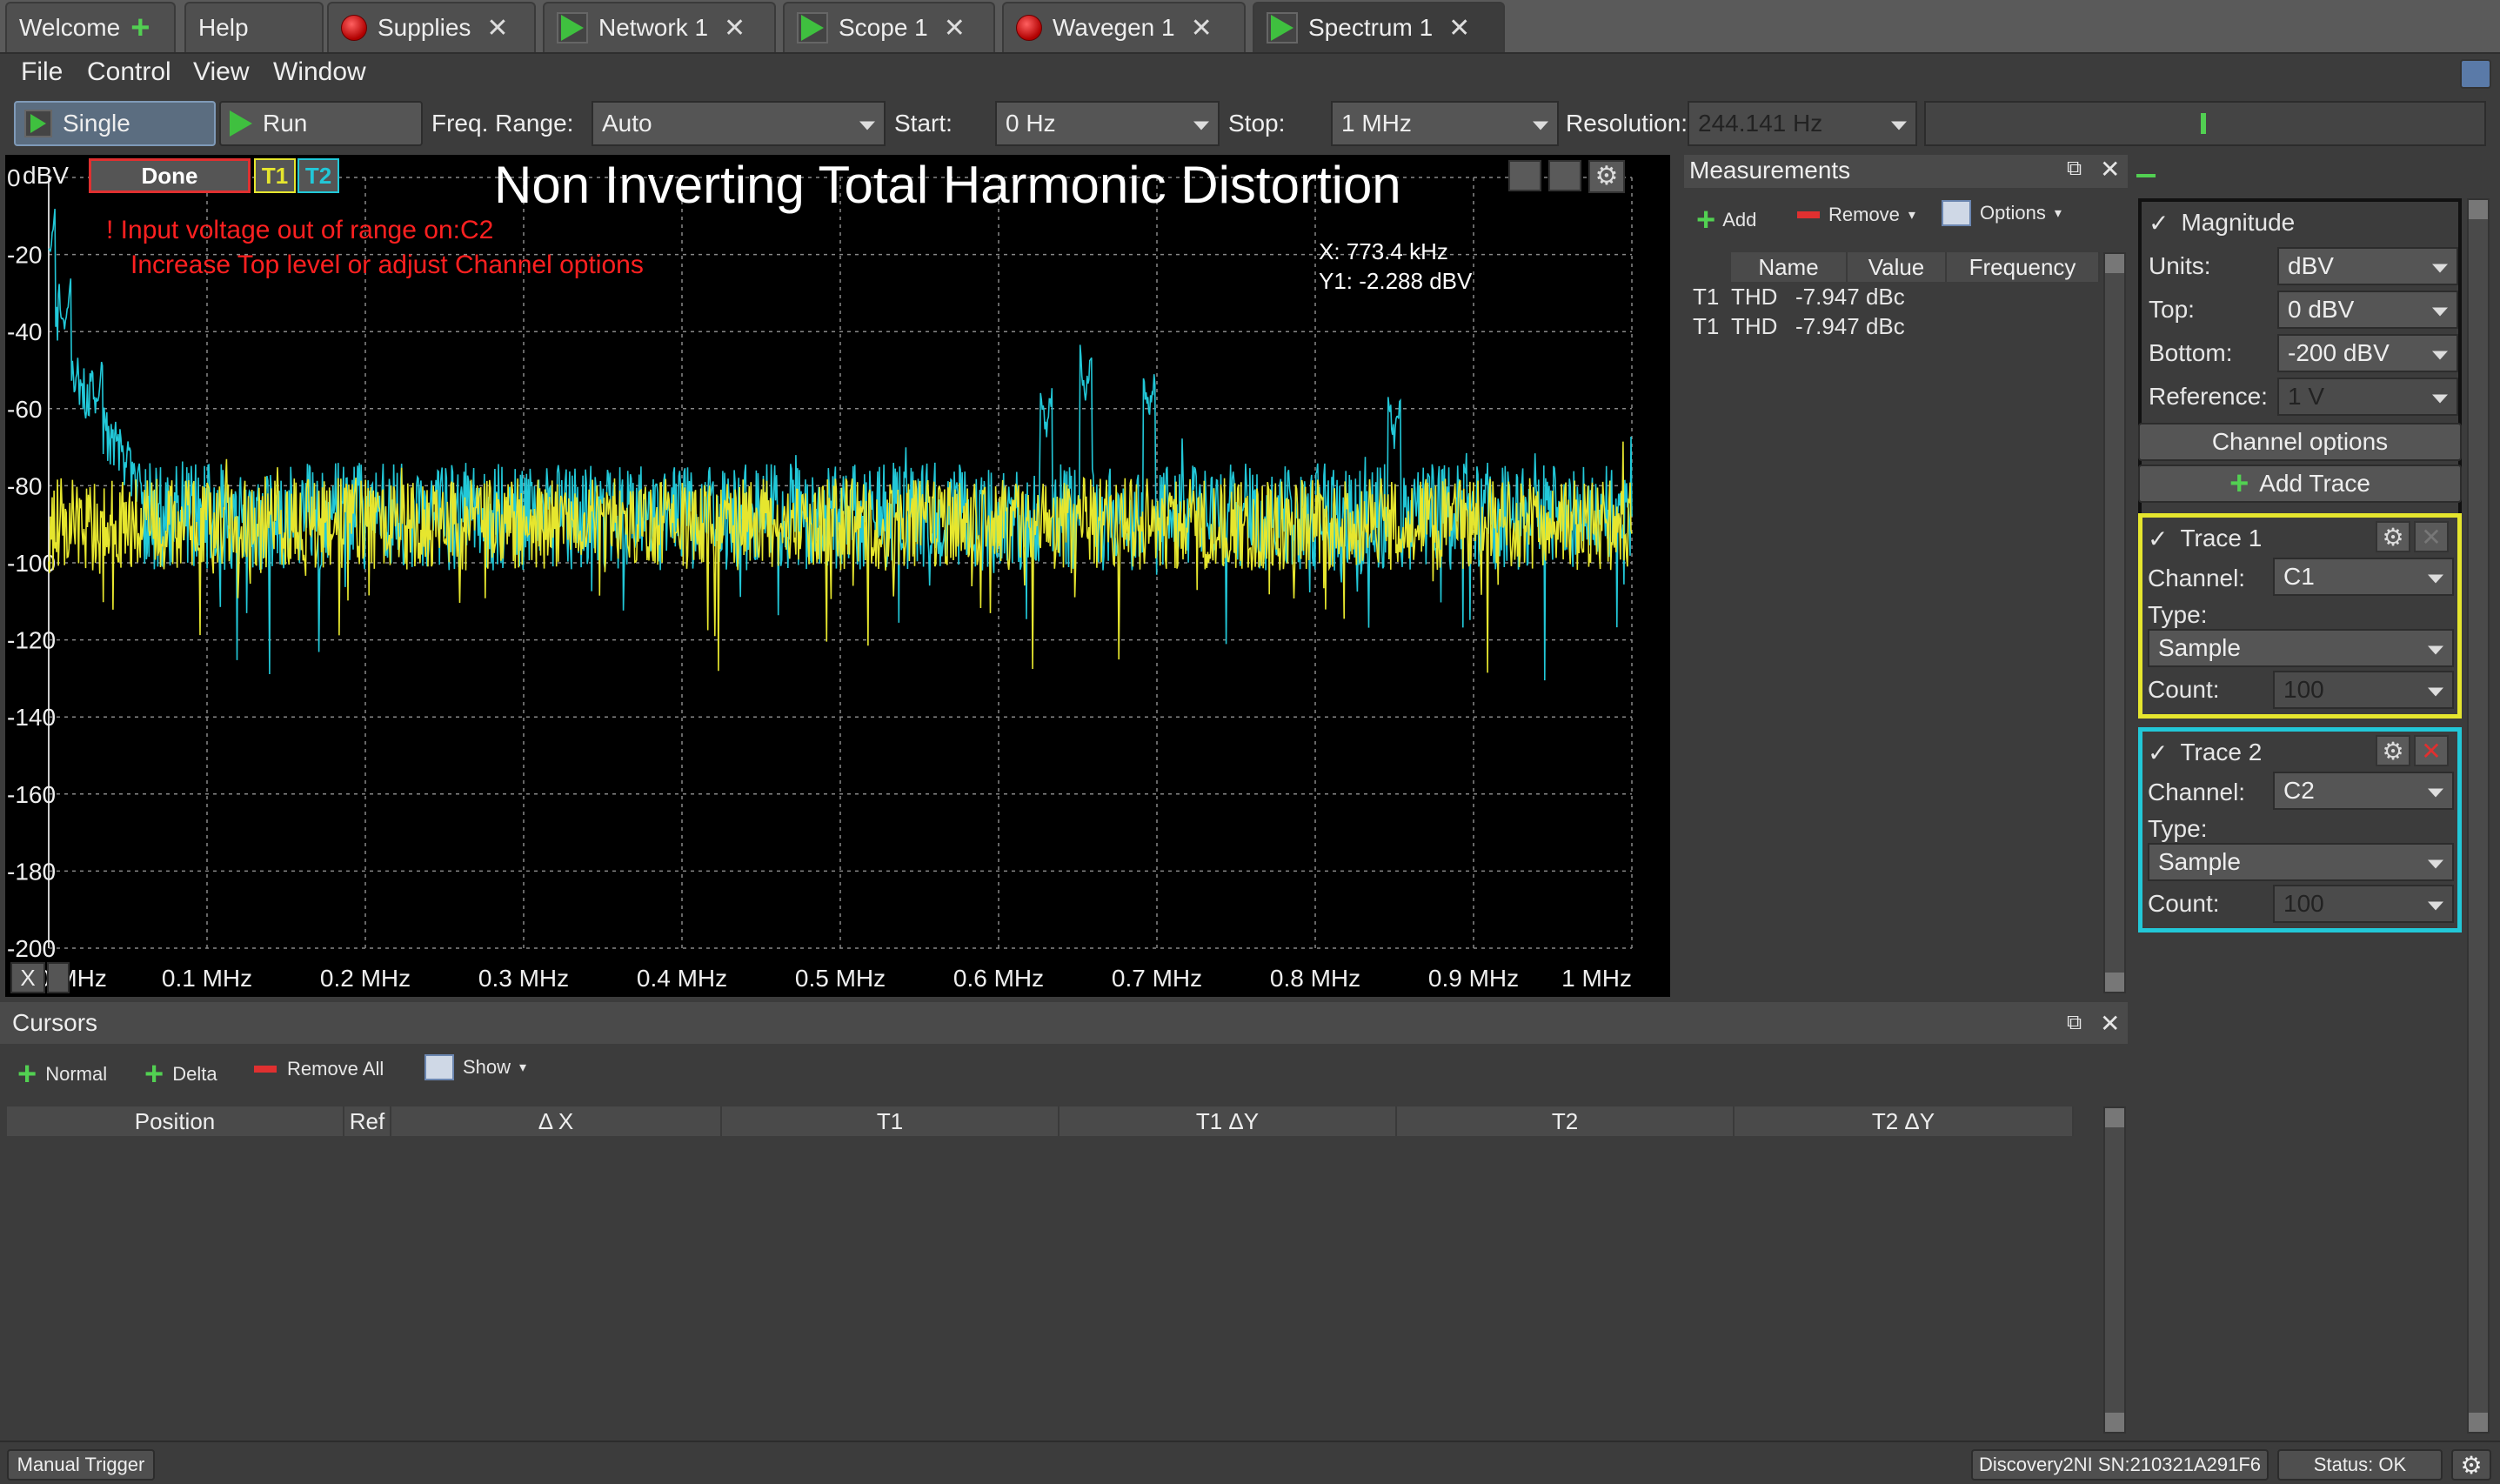  I want to click on normal-cursor-button: + Normal, so click(62, 1074).